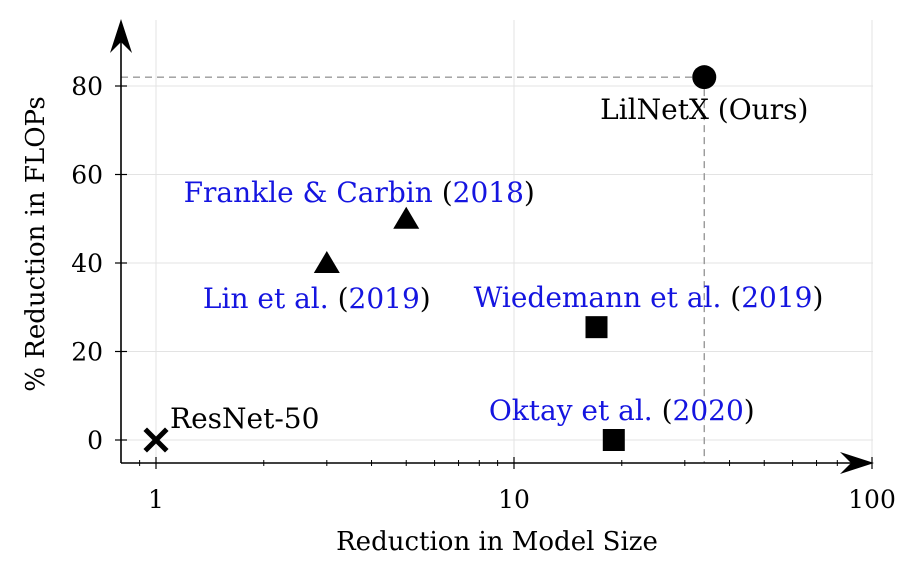 This screenshot has width=913, height=568. What do you see at coordinates (704, 77) in the screenshot?
I see `circle-marker` at bounding box center [704, 77].